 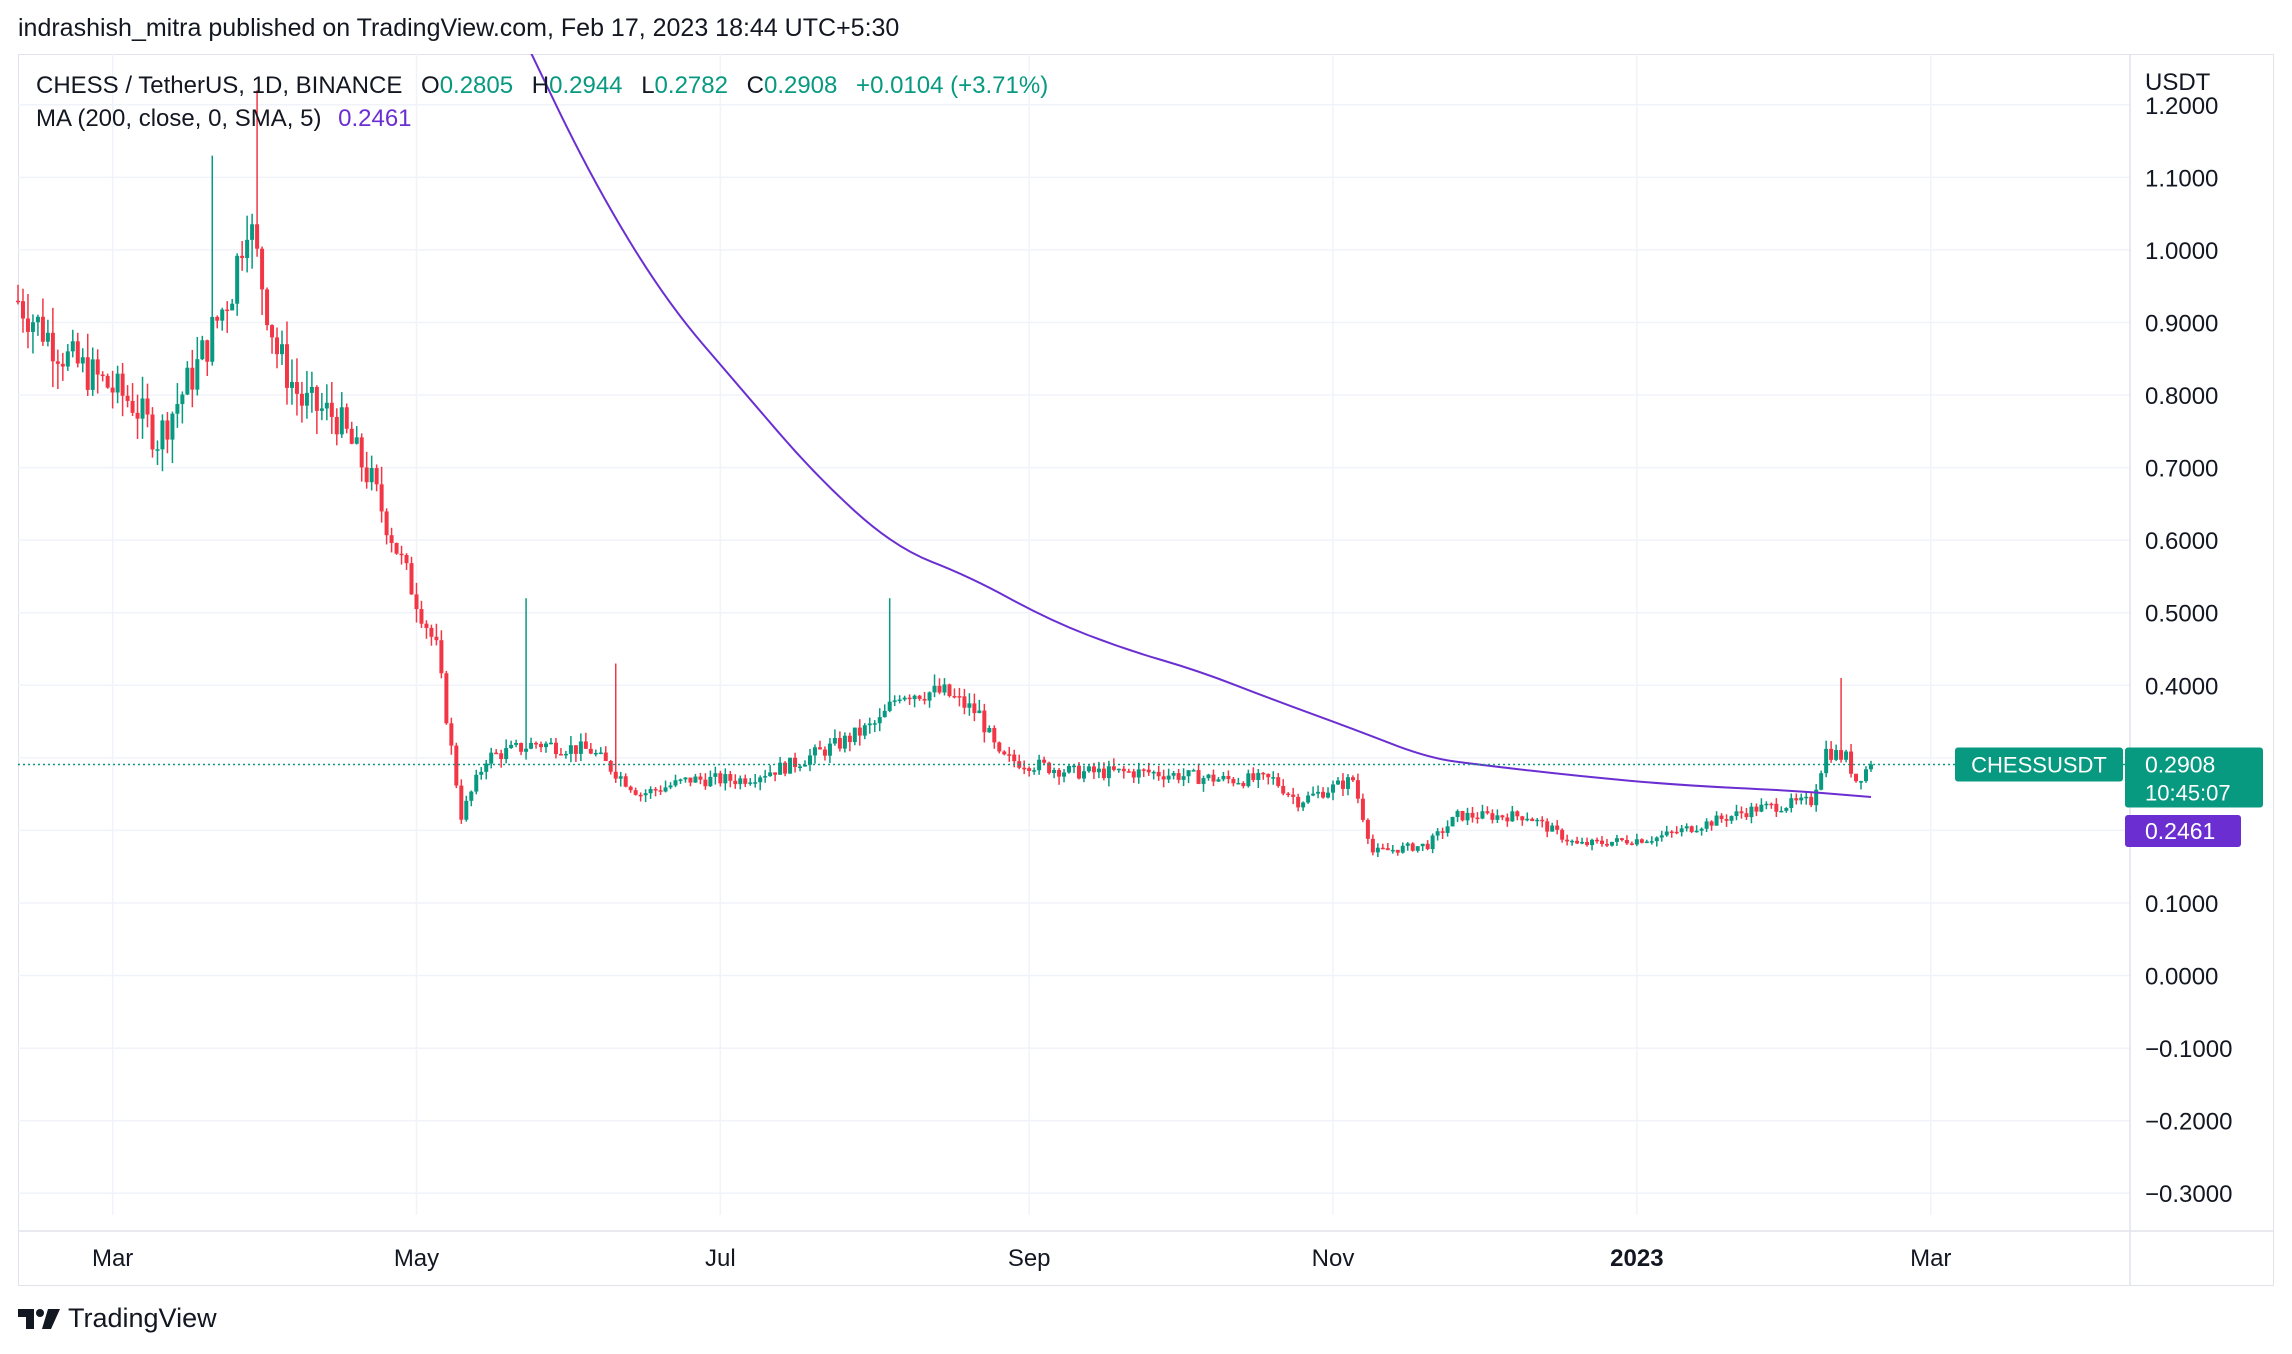 What do you see at coordinates (540, 85) in the screenshot?
I see `high-label: H` at bounding box center [540, 85].